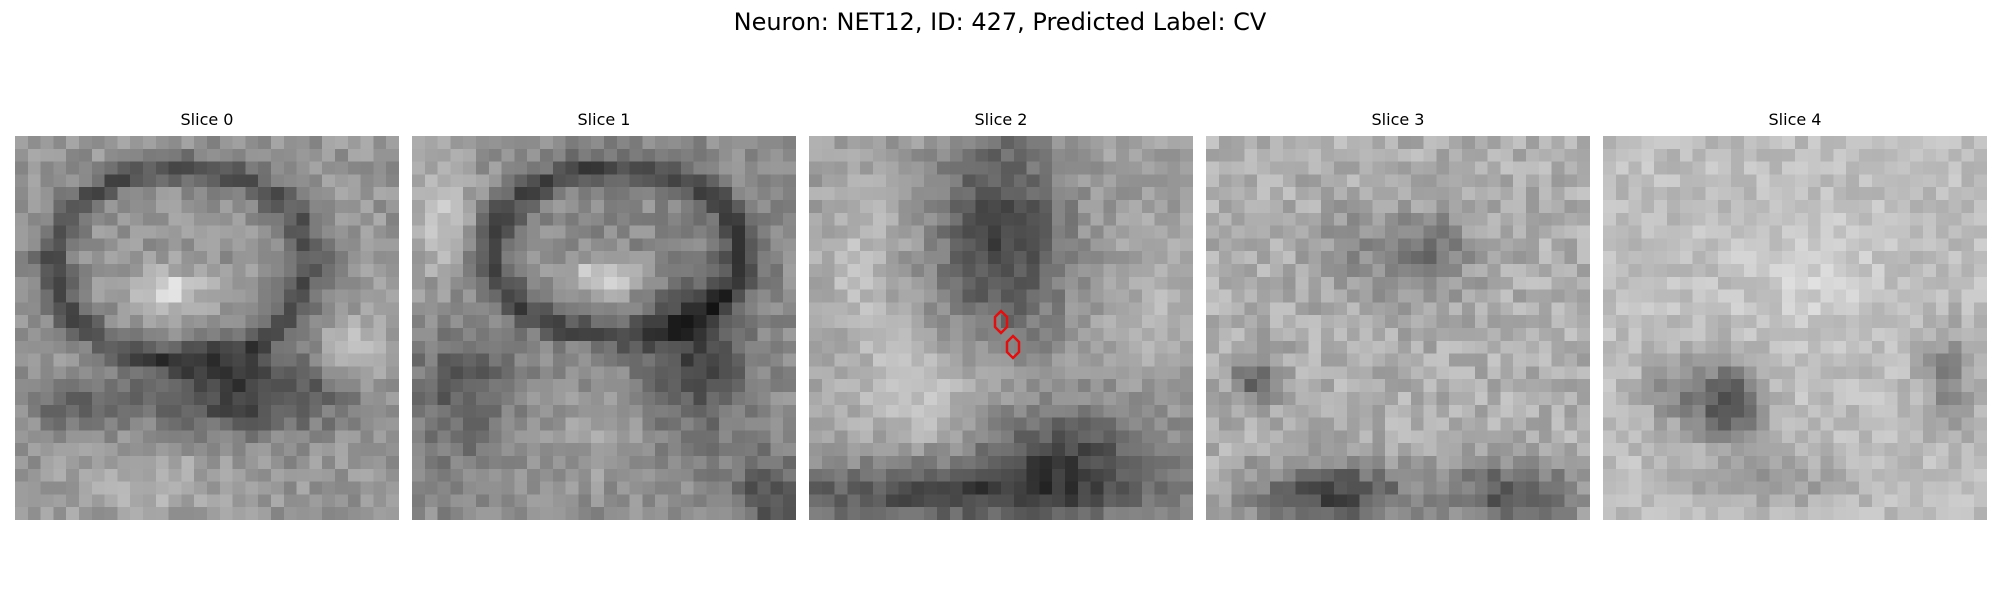 This screenshot has width=2000, height=600. Describe the element at coordinates (1398, 119) in the screenshot. I see `panel-title: Slice 3` at that location.